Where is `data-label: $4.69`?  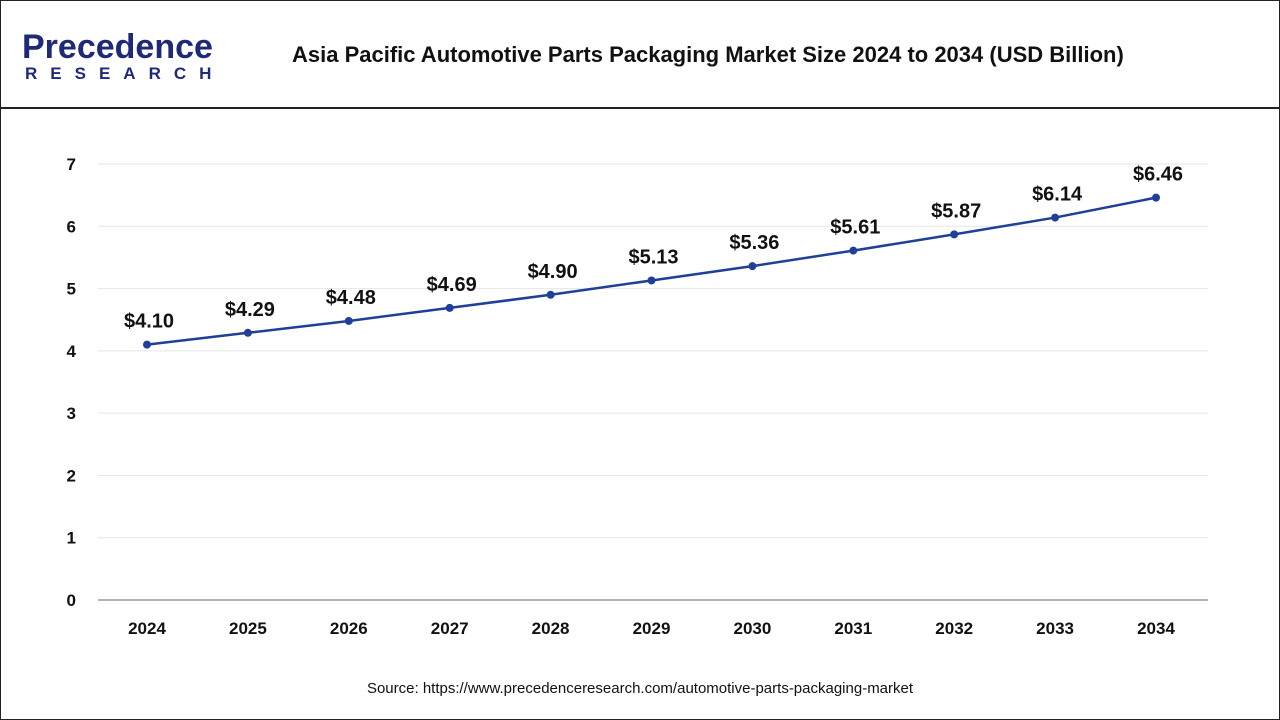
data-label: $4.69 is located at coordinates (452, 285).